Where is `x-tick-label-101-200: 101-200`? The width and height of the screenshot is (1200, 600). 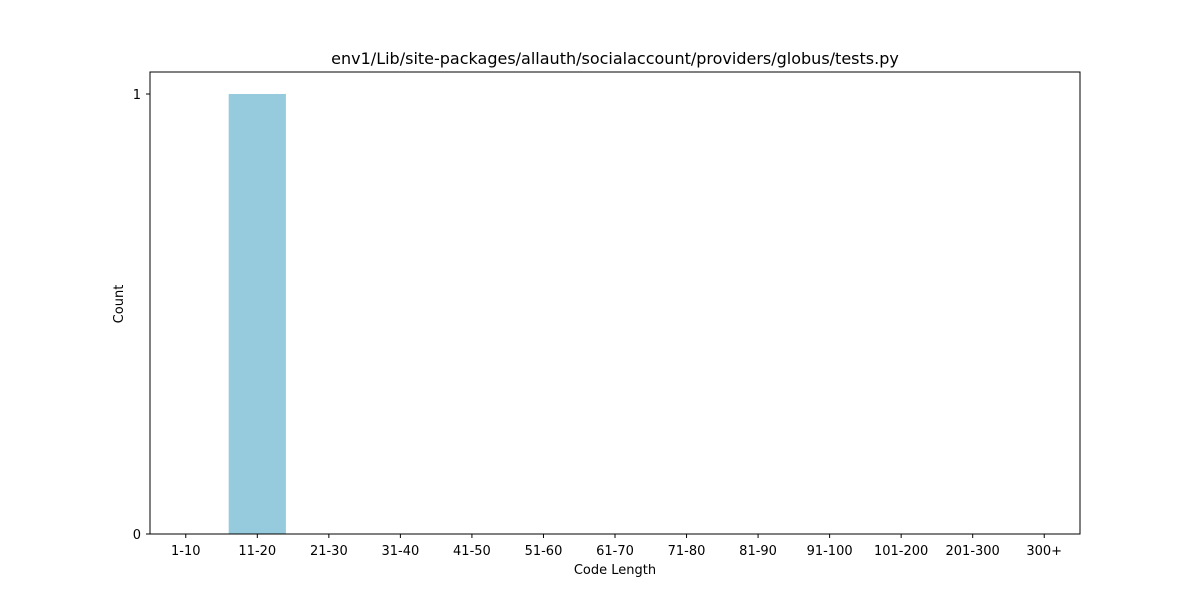 x-tick-label-101-200: 101-200 is located at coordinates (901, 551).